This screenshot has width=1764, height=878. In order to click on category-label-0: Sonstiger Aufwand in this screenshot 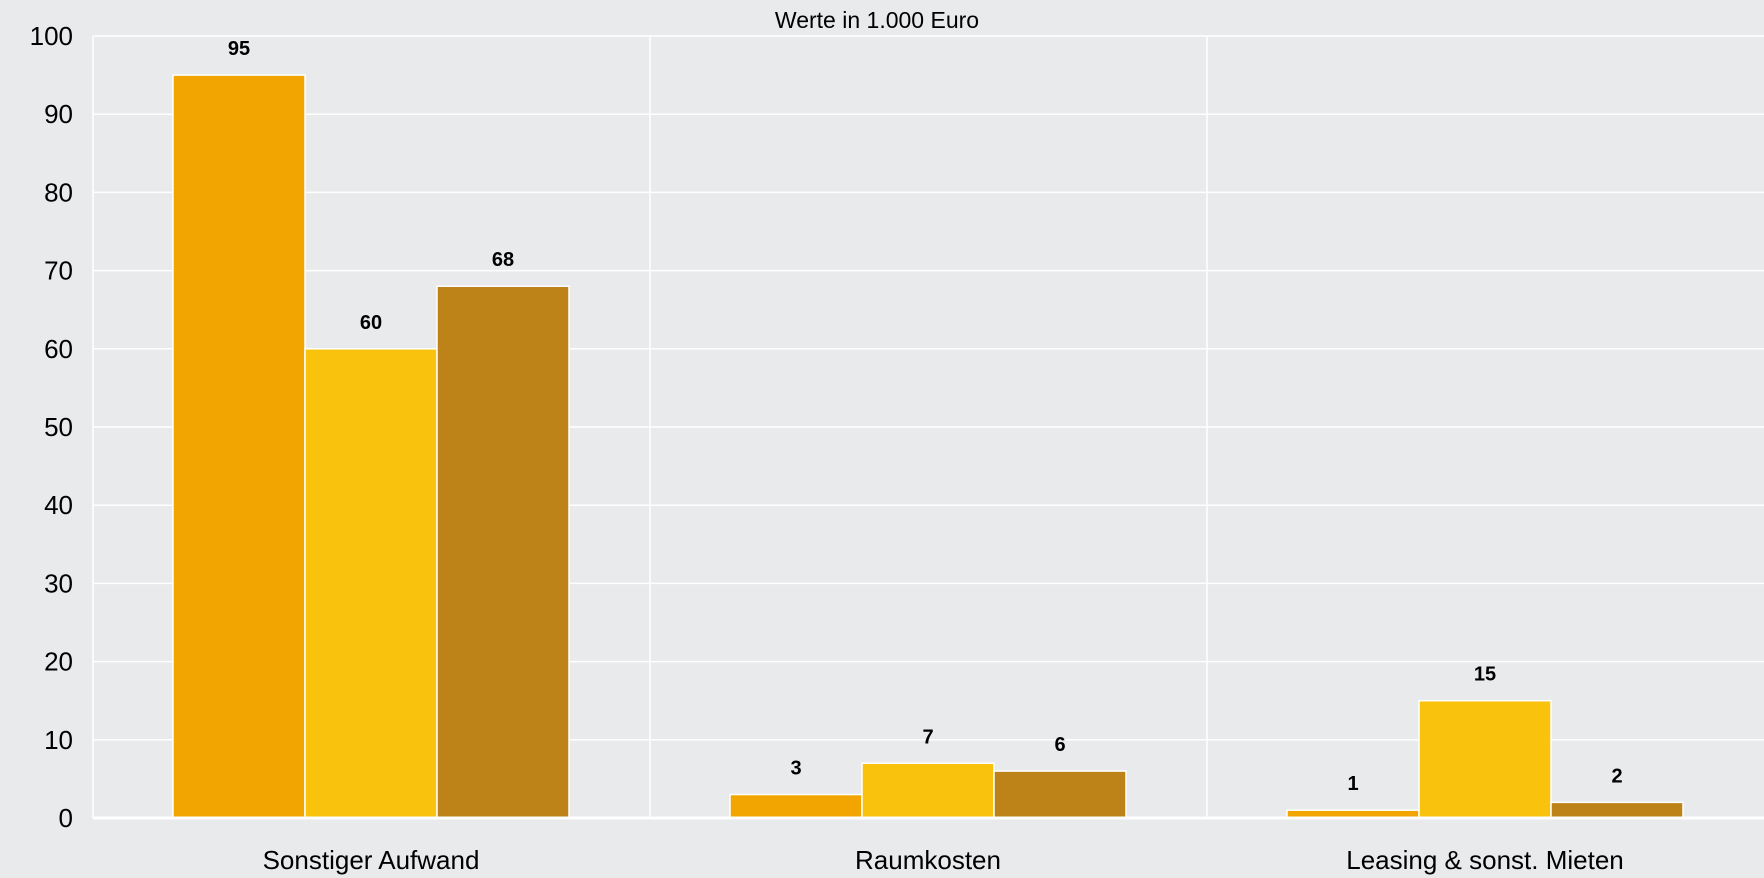, I will do `click(371, 860)`.